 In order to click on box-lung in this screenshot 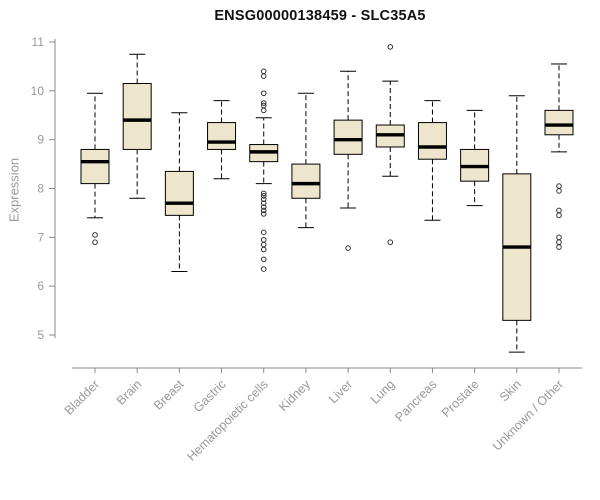, I will do `click(390, 145)`.